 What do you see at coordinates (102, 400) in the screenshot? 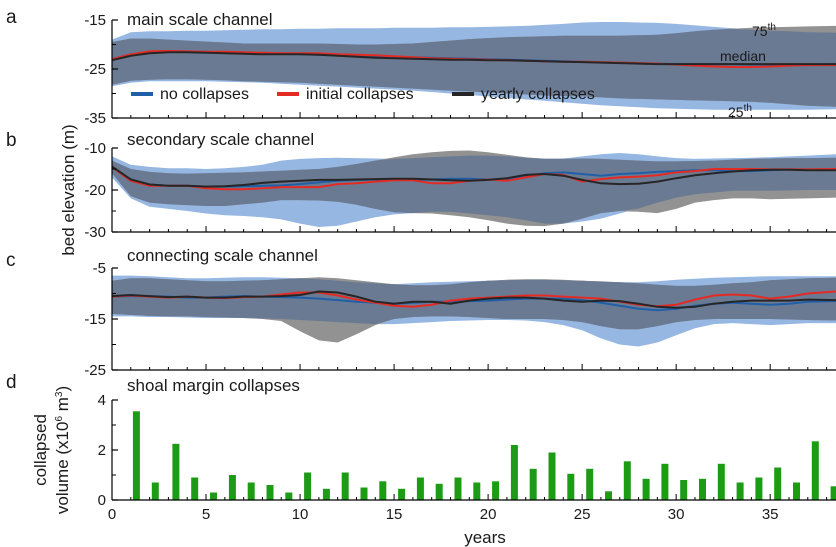
I see `y-tick-label: 4` at bounding box center [102, 400].